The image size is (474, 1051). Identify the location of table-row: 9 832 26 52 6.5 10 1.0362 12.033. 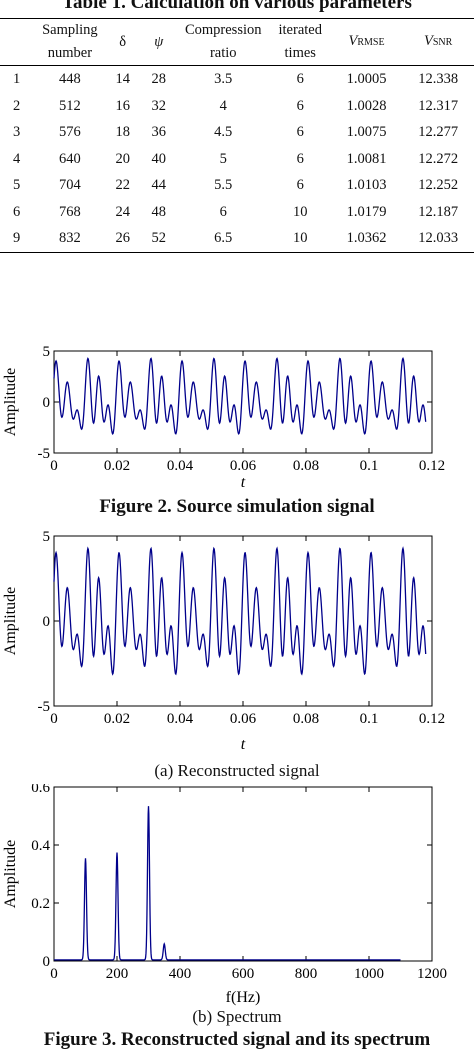
(237, 238).